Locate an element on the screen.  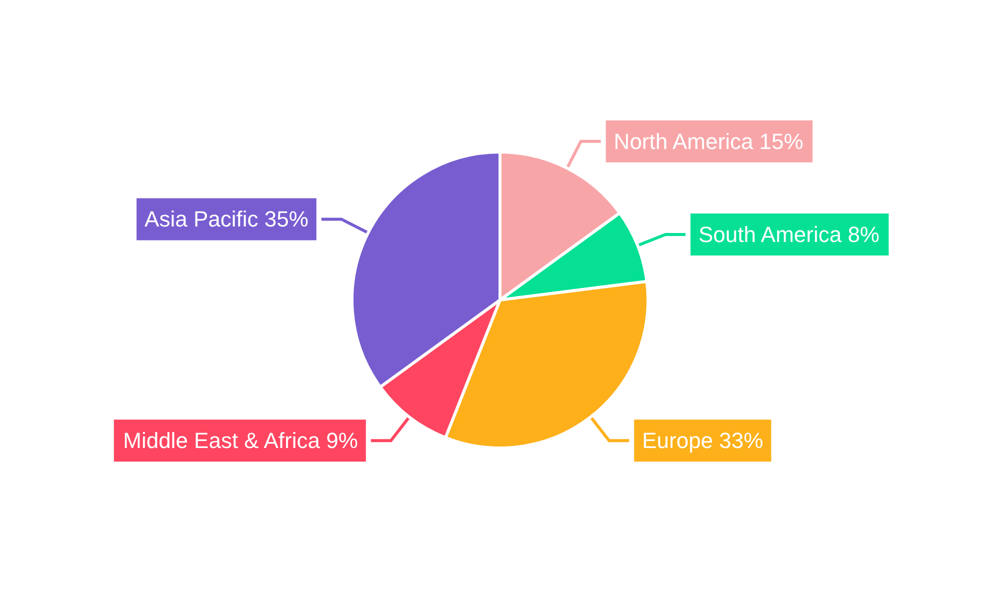
slice-label: Europe 33% is located at coordinates (703, 441).